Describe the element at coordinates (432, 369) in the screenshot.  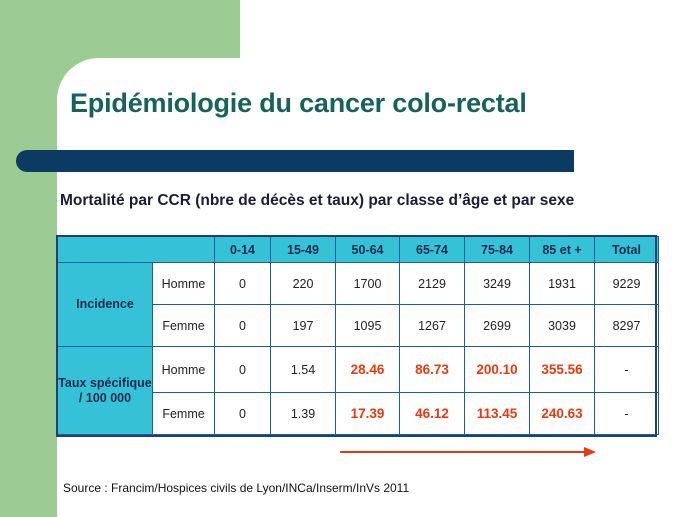
I see `highlight-cell: 86.73` at that location.